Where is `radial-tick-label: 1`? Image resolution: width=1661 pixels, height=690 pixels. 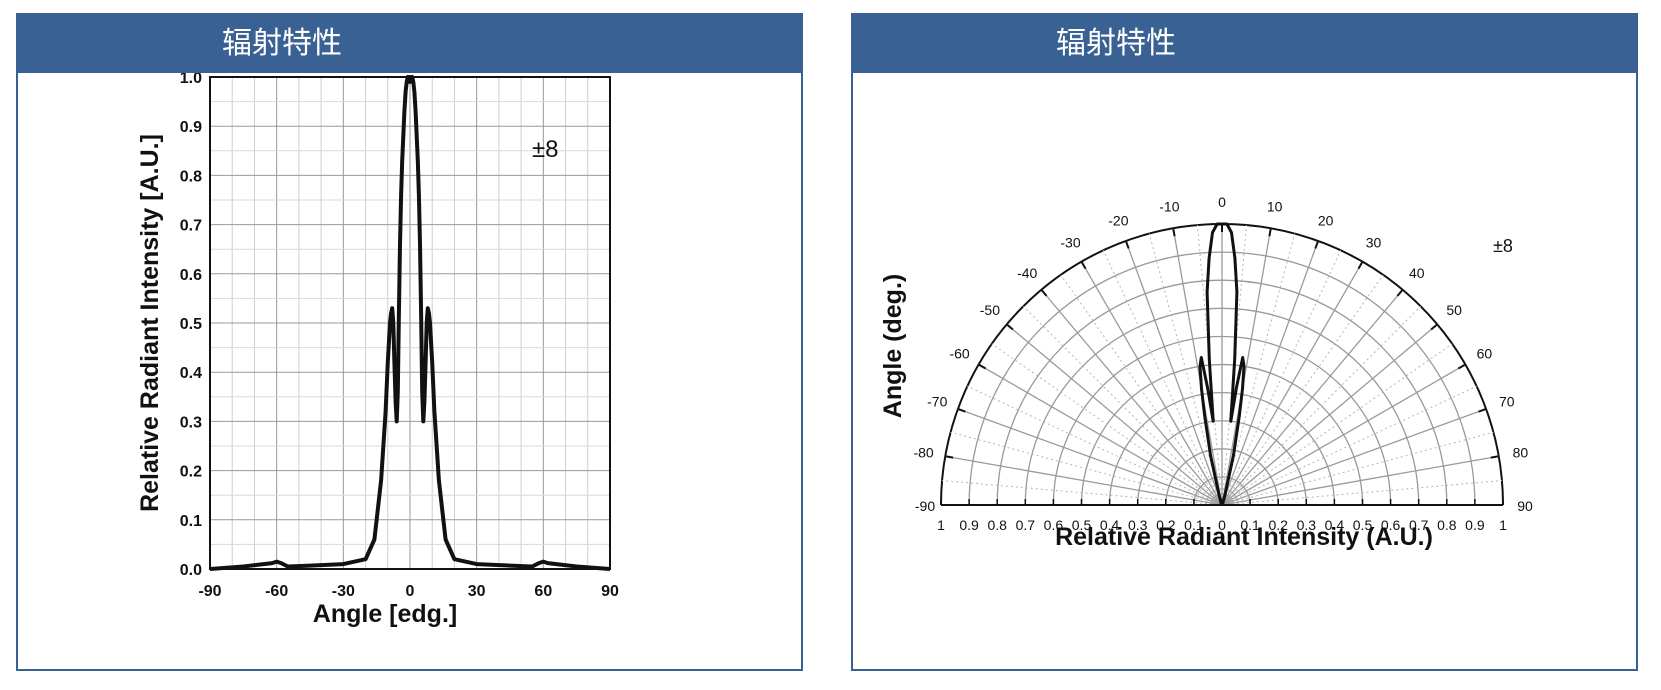
radial-tick-label: 1 is located at coordinates (941, 525).